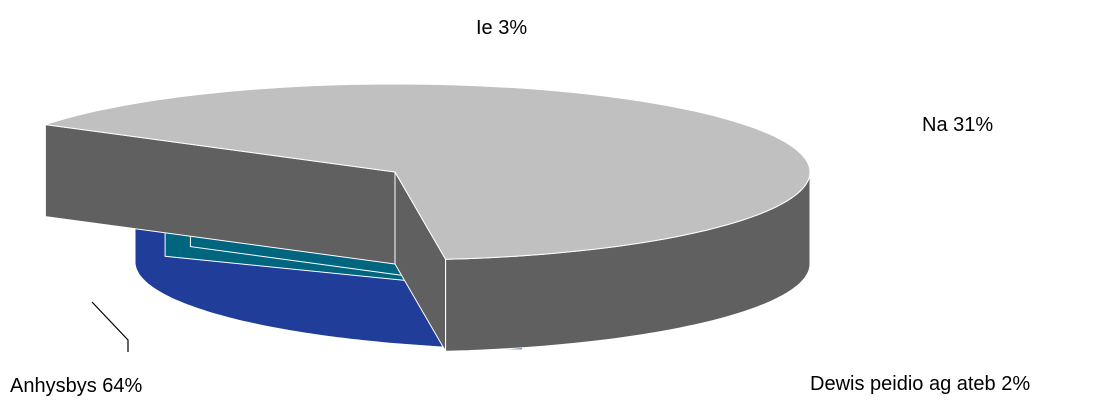  Describe the element at coordinates (957, 125) in the screenshot. I see `label-na: Na 31%` at that location.